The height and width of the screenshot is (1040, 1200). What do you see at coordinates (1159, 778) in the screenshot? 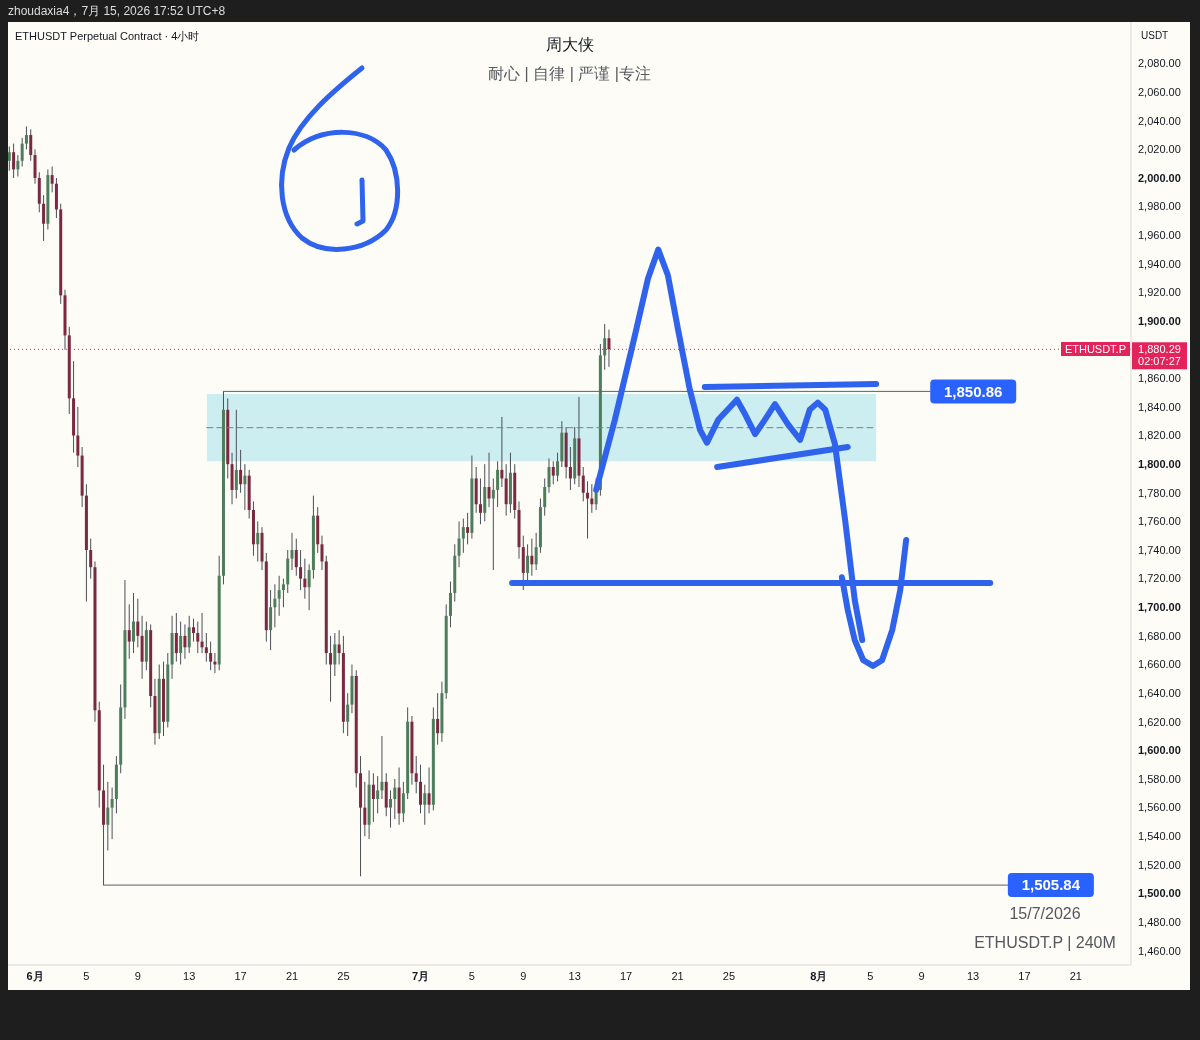
I see `y-tick-label: 1,580.00` at bounding box center [1159, 778].